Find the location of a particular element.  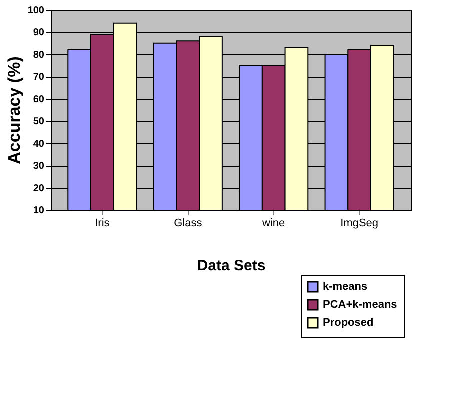

y-tick-label: 90 is located at coordinates (39, 33).